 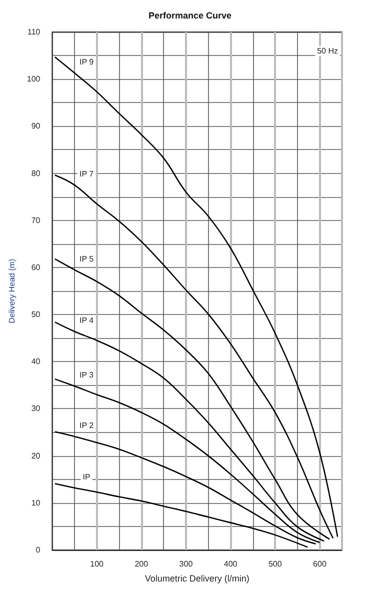 What do you see at coordinates (36, 173) in the screenshot?
I see `y-tick-label: 80` at bounding box center [36, 173].